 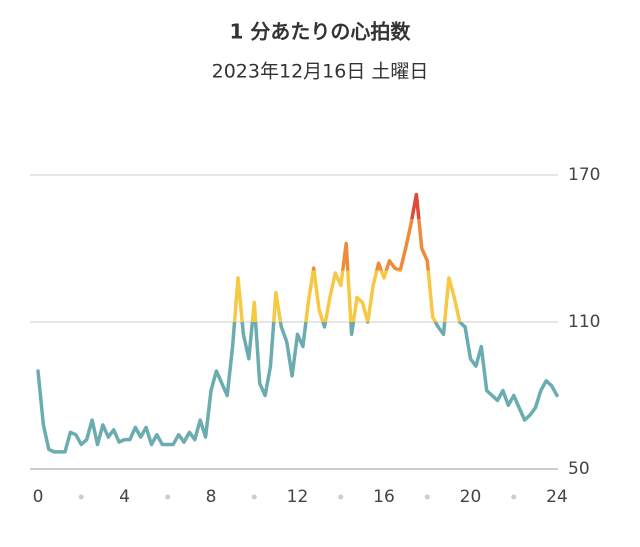 What do you see at coordinates (124, 497) in the screenshot?
I see `x-tick-label: 4` at bounding box center [124, 497].